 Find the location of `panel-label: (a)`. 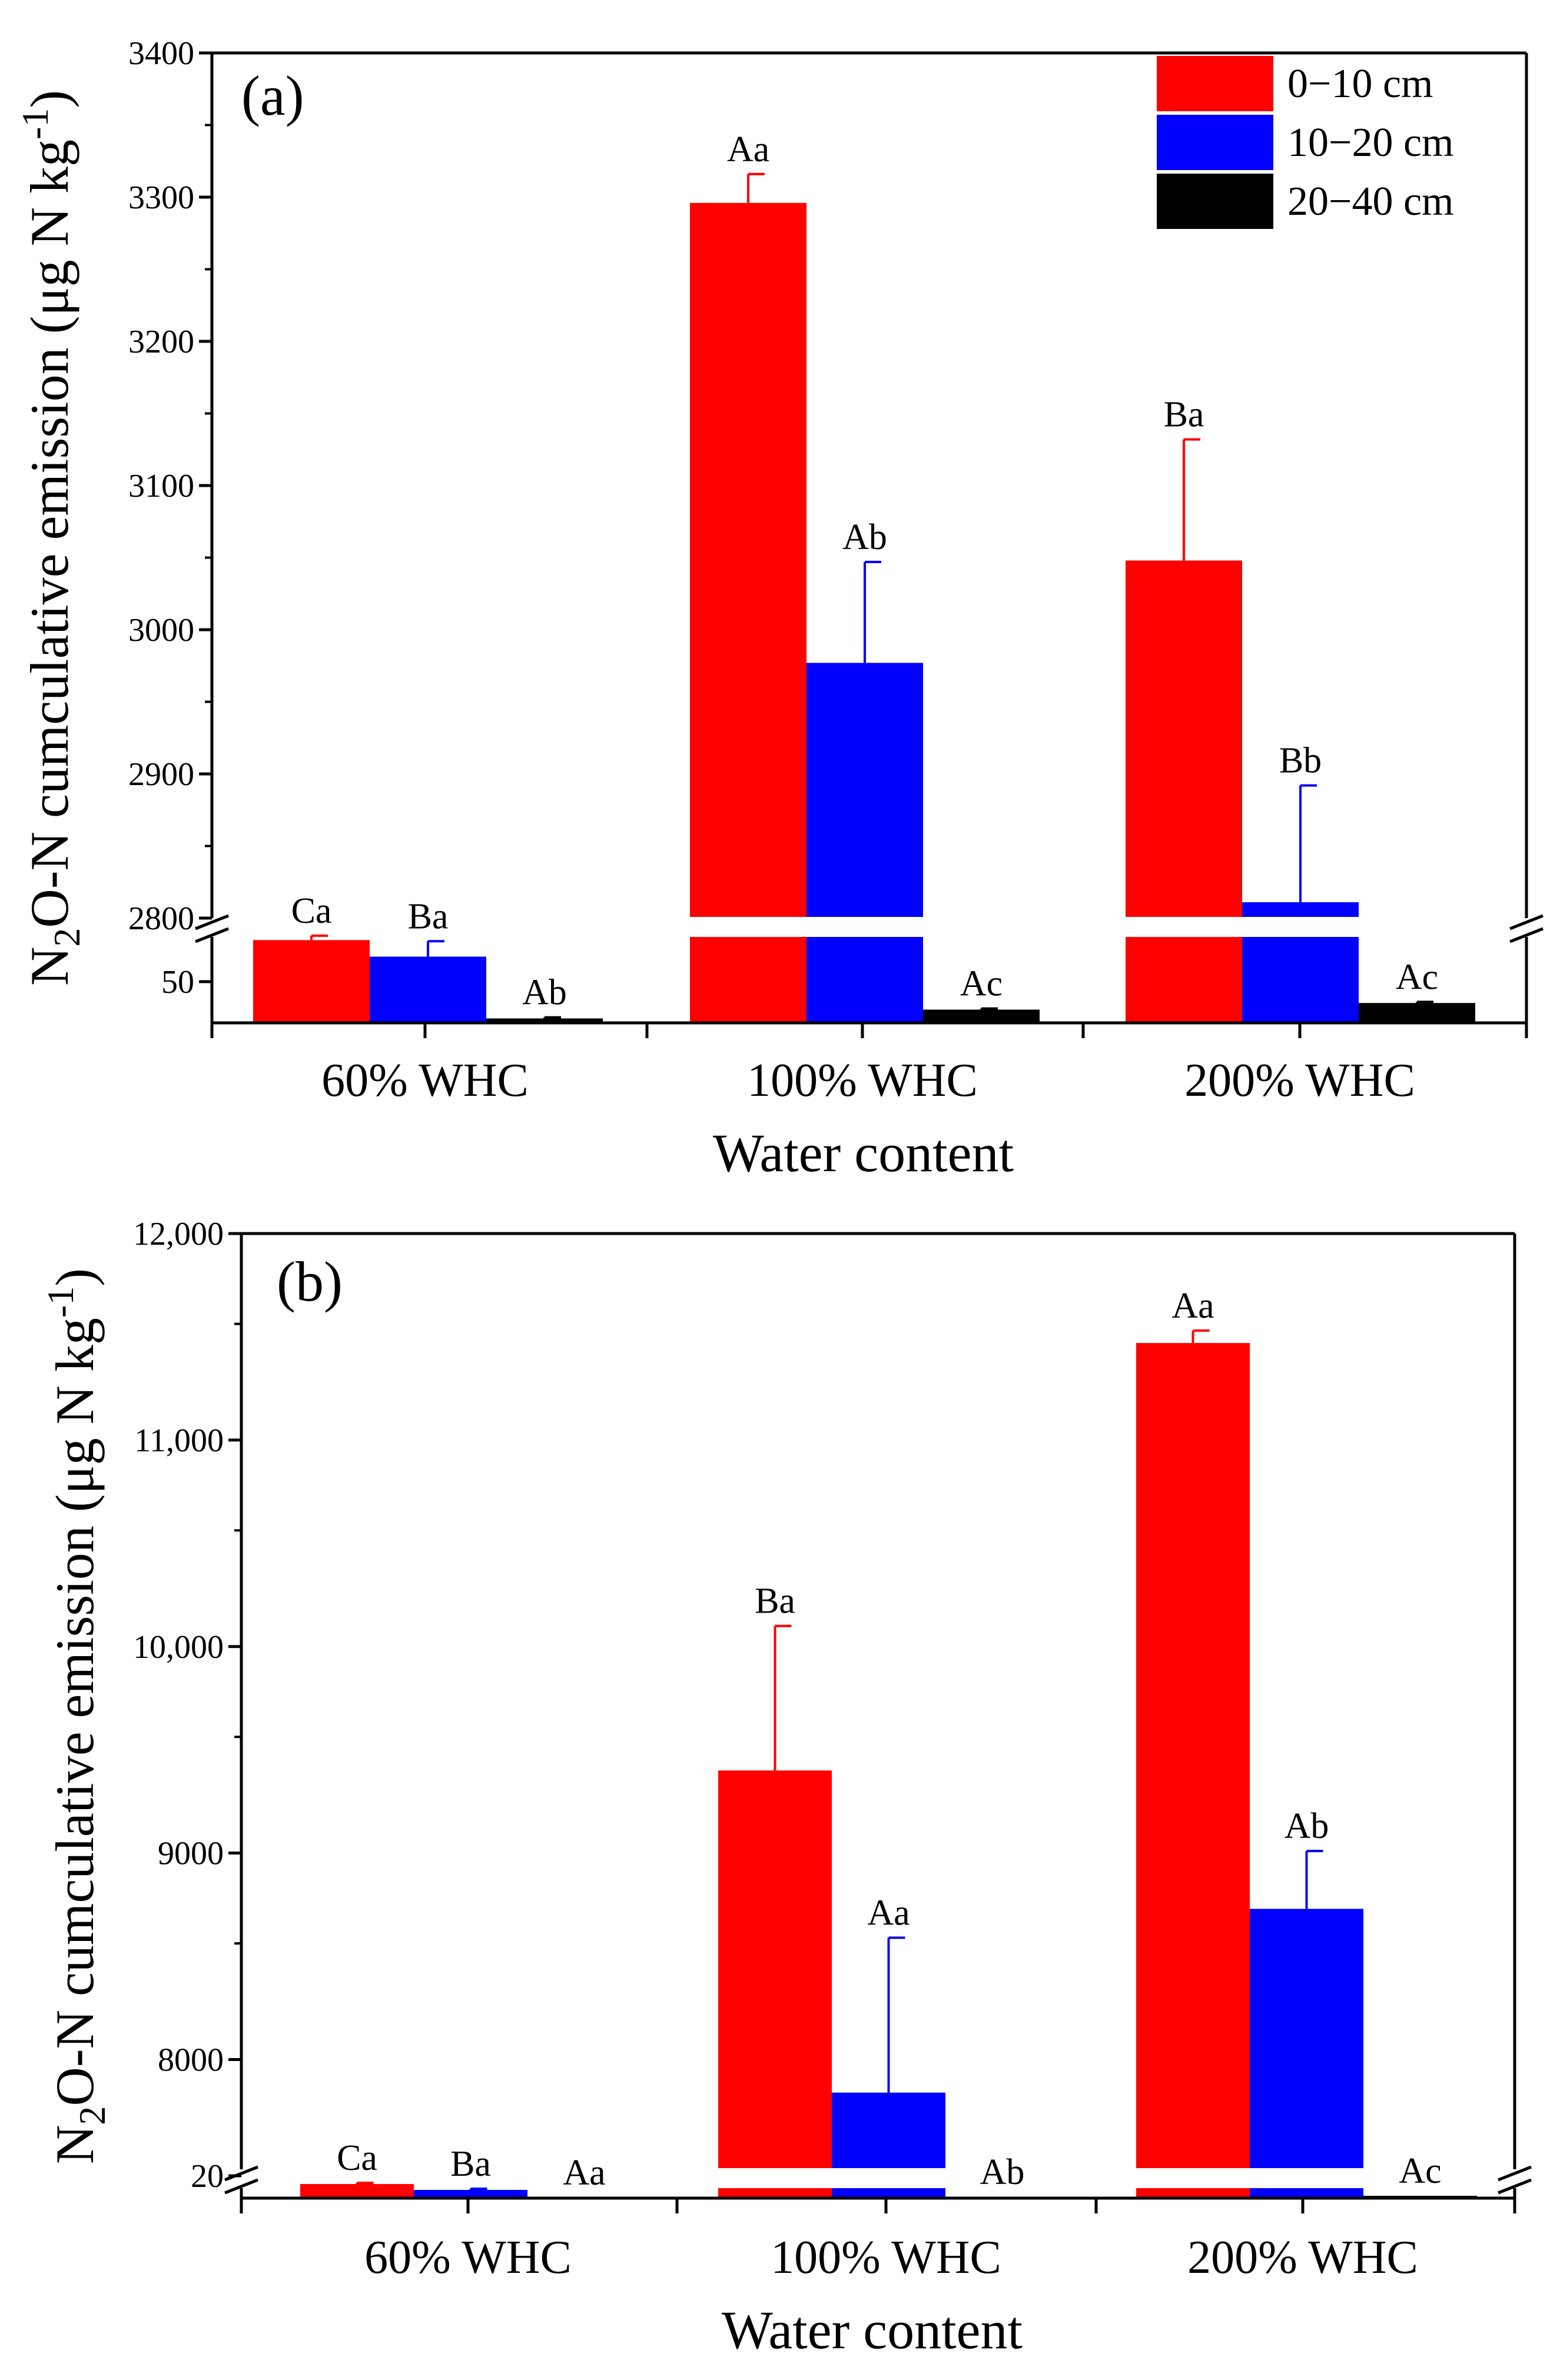

panel-label: (a) is located at coordinates (272, 95).